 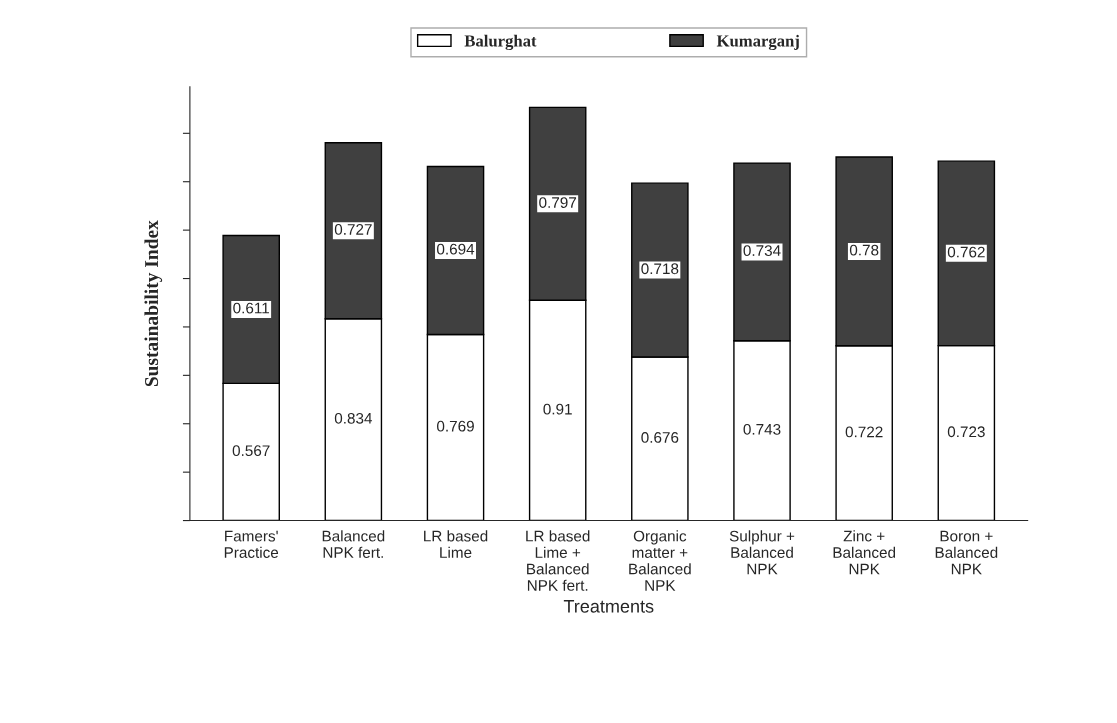 What do you see at coordinates (864, 250) in the screenshot?
I see `data-label: 0.78` at bounding box center [864, 250].